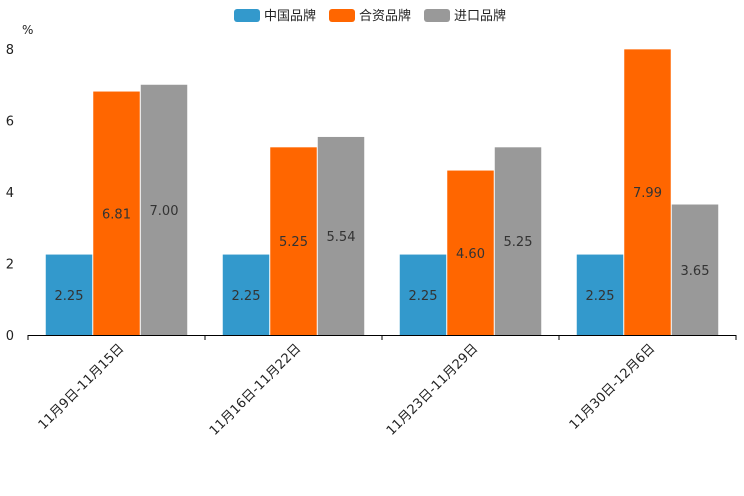 This screenshot has width=744, height=496. I want to click on legend-label-1: 中国品牌, so click(290, 16).